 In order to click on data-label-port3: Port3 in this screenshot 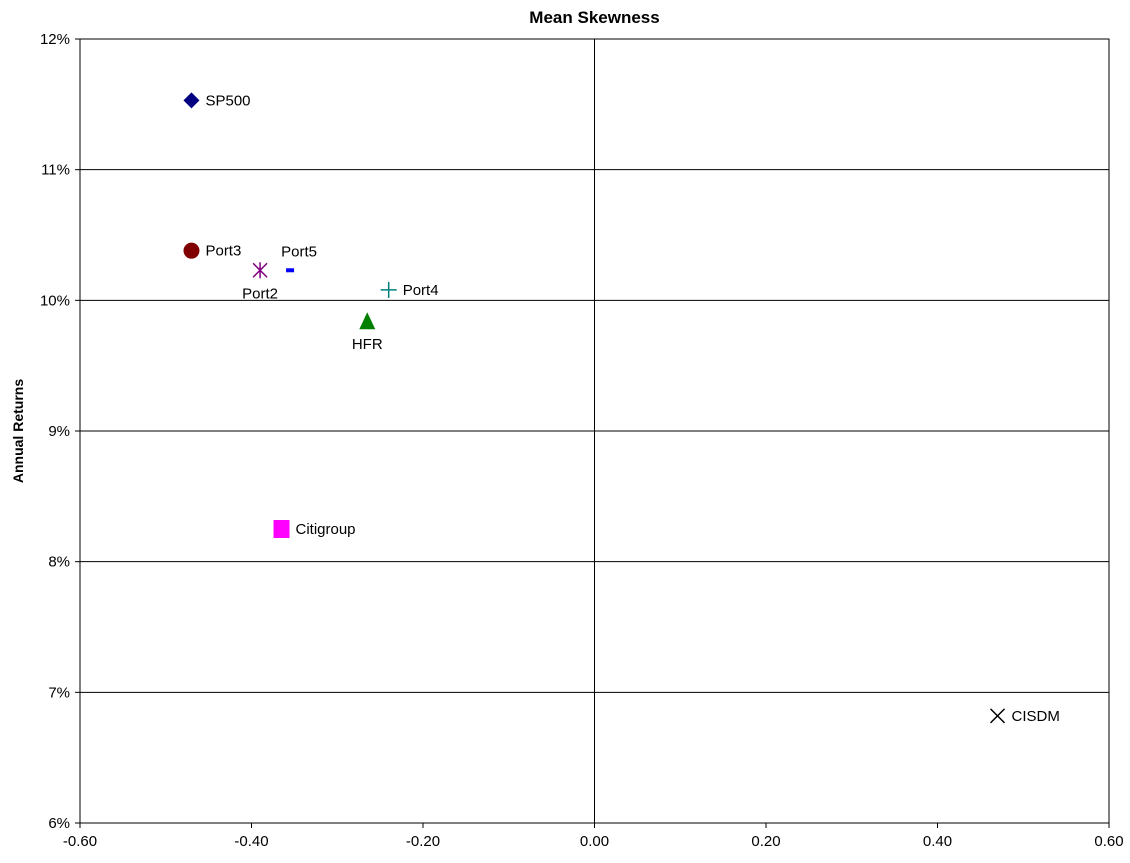, I will do `click(223, 251)`.